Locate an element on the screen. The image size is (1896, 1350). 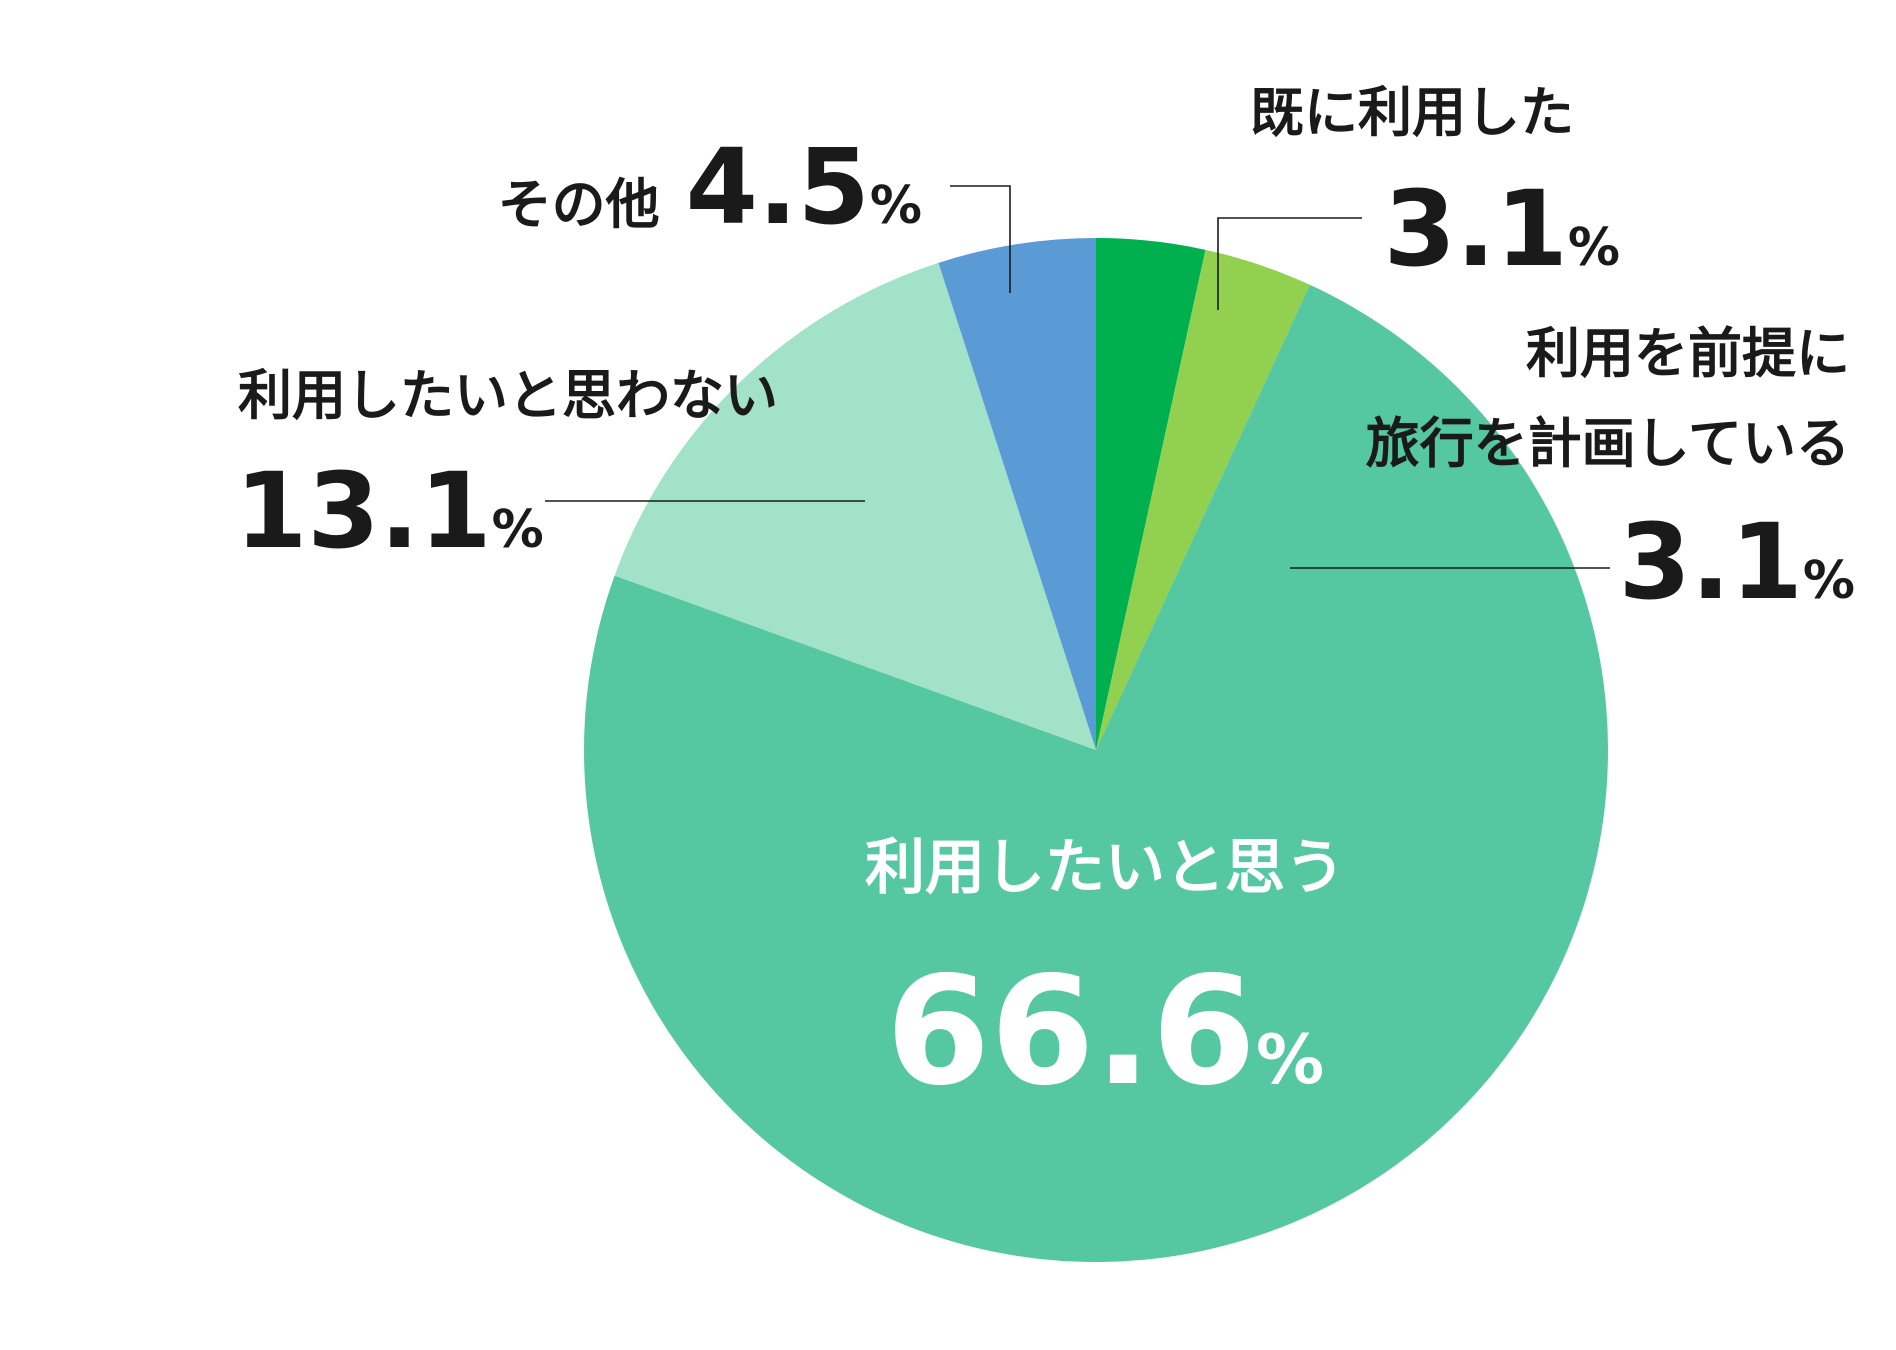
label-4: その他 4.5% is located at coordinates (710, 187).